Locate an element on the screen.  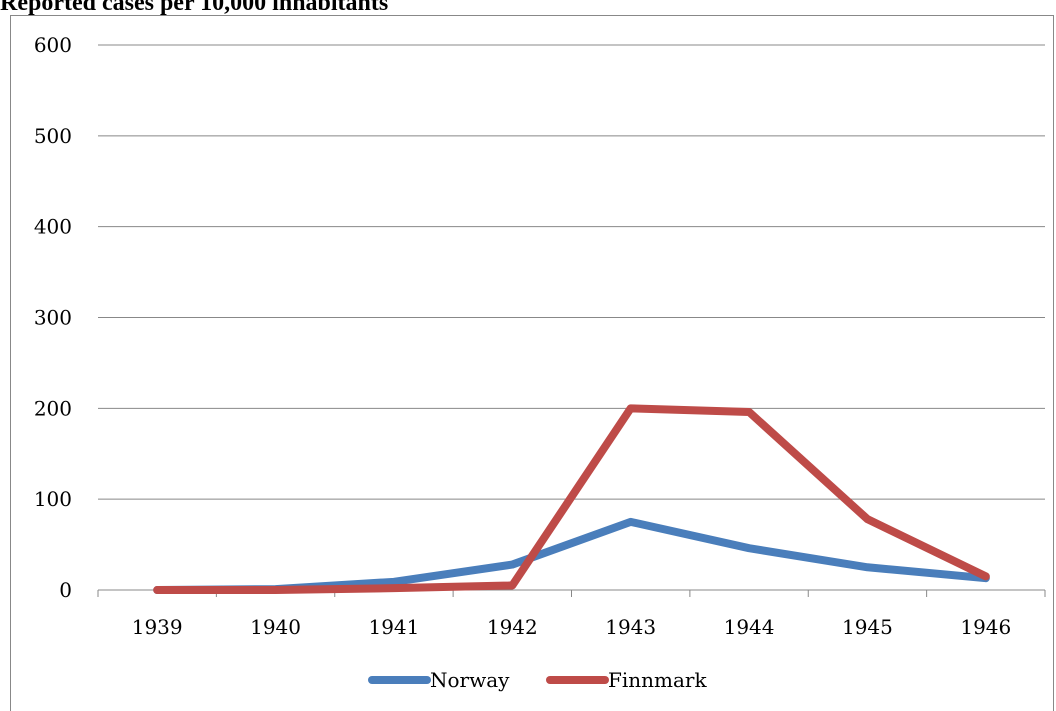
y-tick-label: 500 is located at coordinates (53, 136).